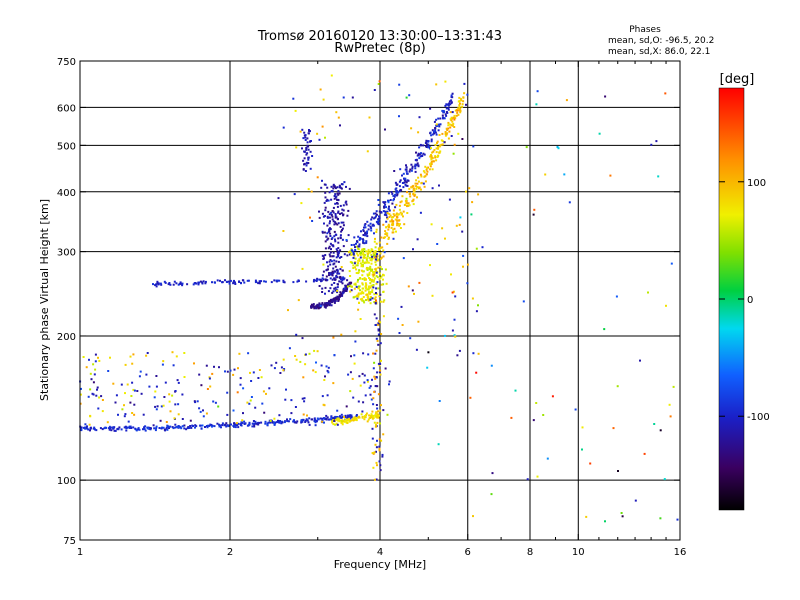 Image resolution: width=800 pixels, height=600 pixels. What do you see at coordinates (750, 300) in the screenshot?
I see `colorbar-tick-label: 0` at bounding box center [750, 300].